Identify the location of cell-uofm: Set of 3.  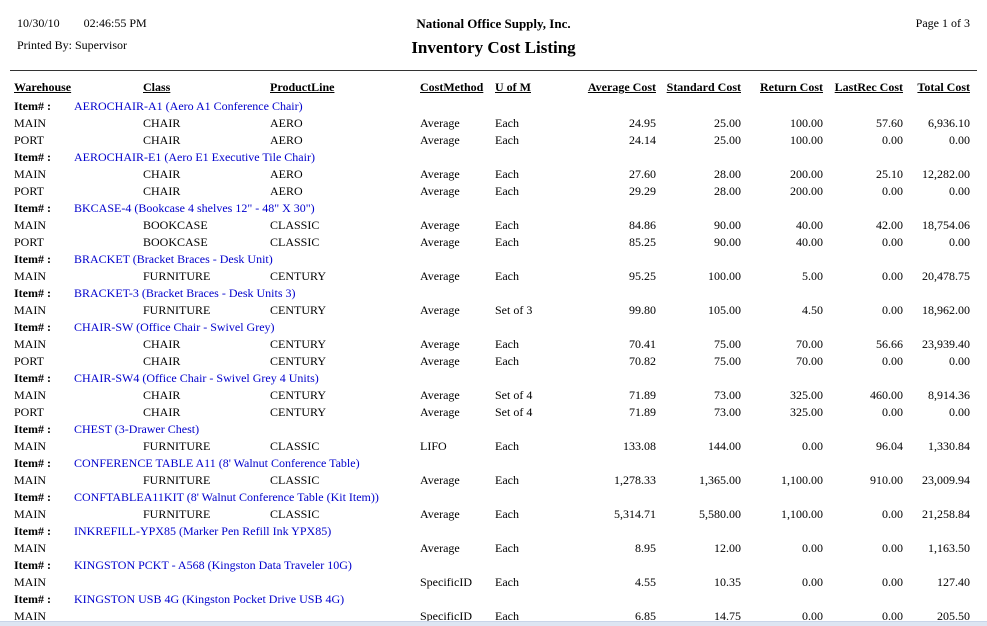
(514, 310).